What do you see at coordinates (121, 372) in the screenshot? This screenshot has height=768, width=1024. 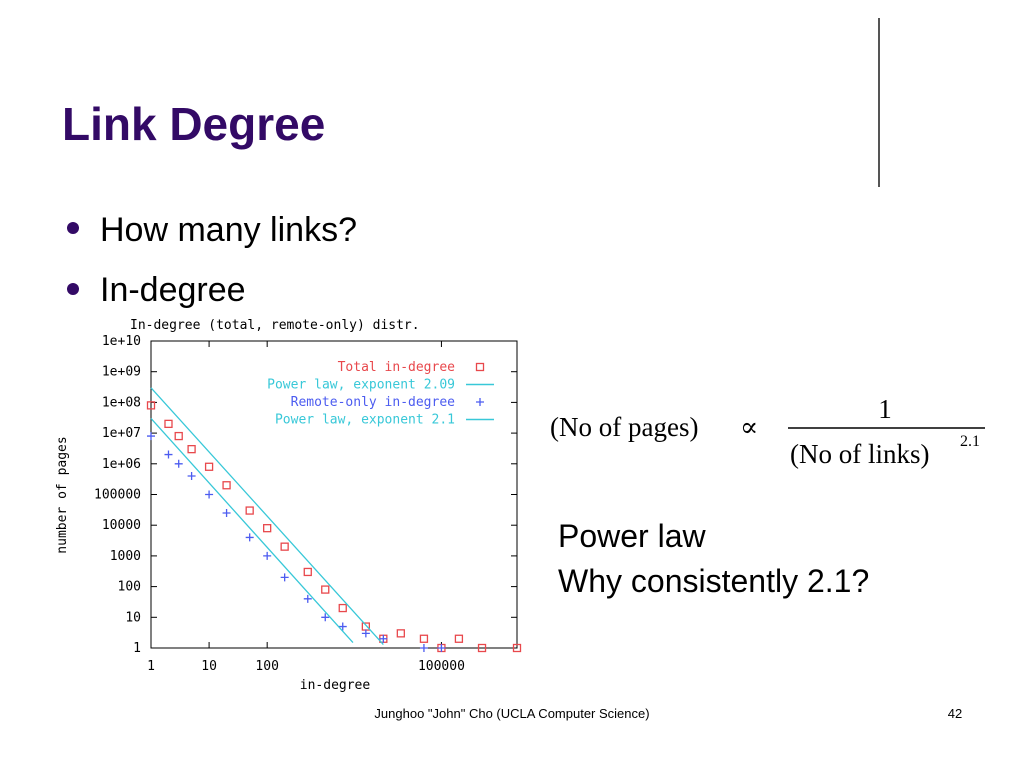 I see `y-tick-label: 1e+09` at bounding box center [121, 372].